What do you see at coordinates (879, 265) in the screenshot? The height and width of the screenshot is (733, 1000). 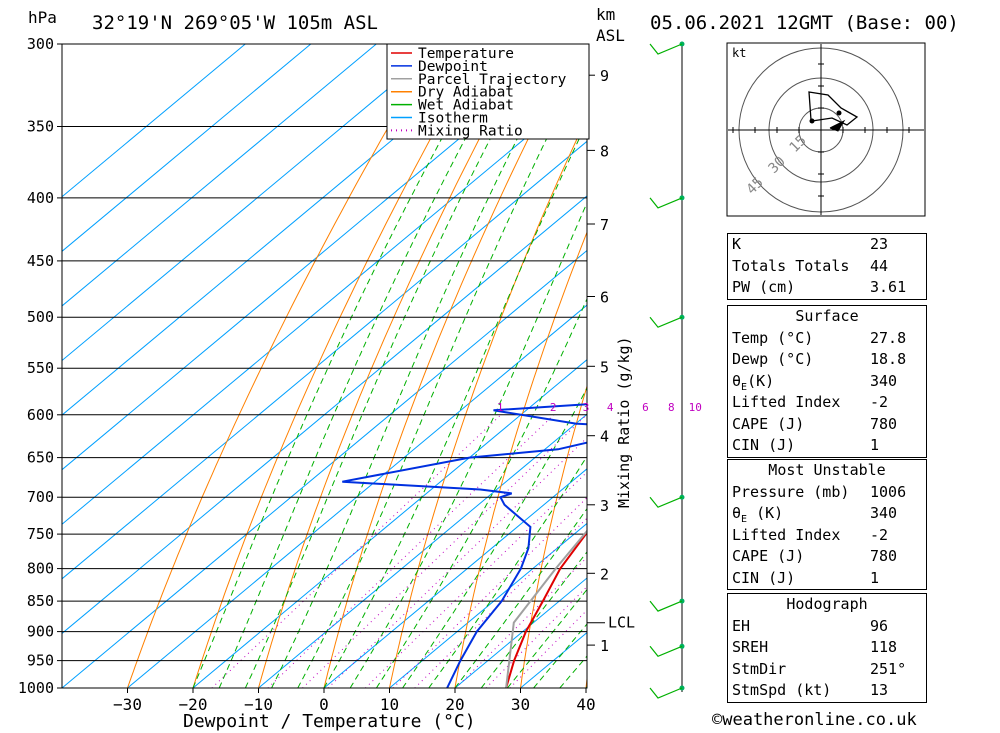 I see `totals-totals-value: 44` at bounding box center [879, 265].